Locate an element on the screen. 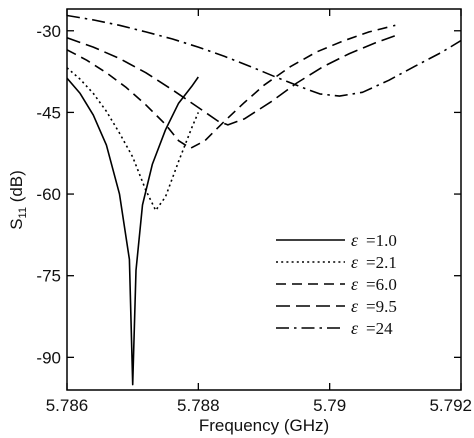  y-tick-label: -60 is located at coordinates (48, 194).